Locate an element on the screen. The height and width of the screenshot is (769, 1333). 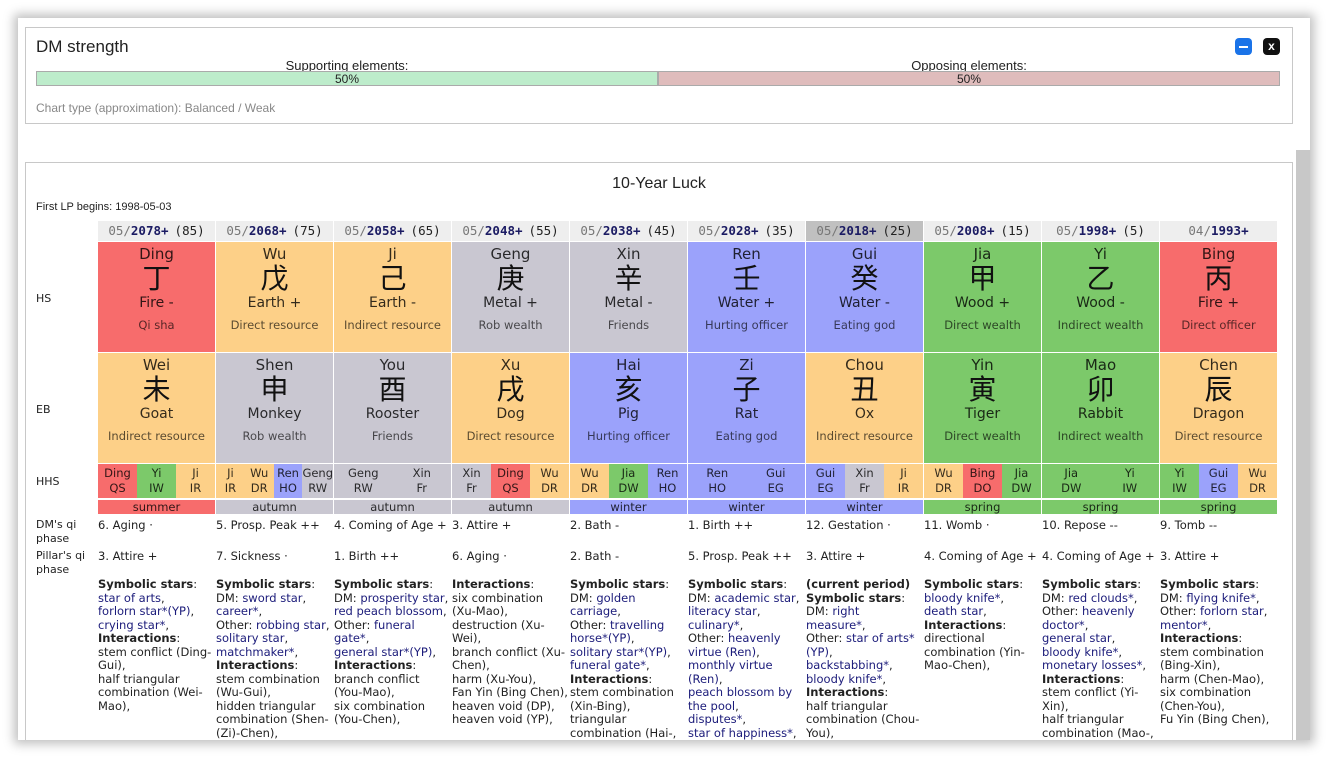
symbolic-star-link: backstabbing* is located at coordinates (848, 665).